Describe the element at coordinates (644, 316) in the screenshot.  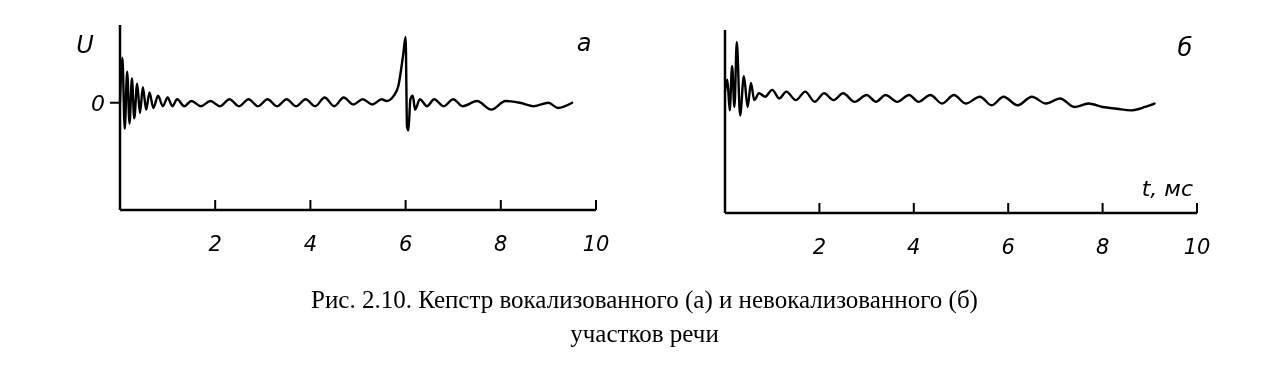
I see `text: Рис. 2.10. Кепстр вокализованного (а) и невокализованного (б) участков речи` at that location.